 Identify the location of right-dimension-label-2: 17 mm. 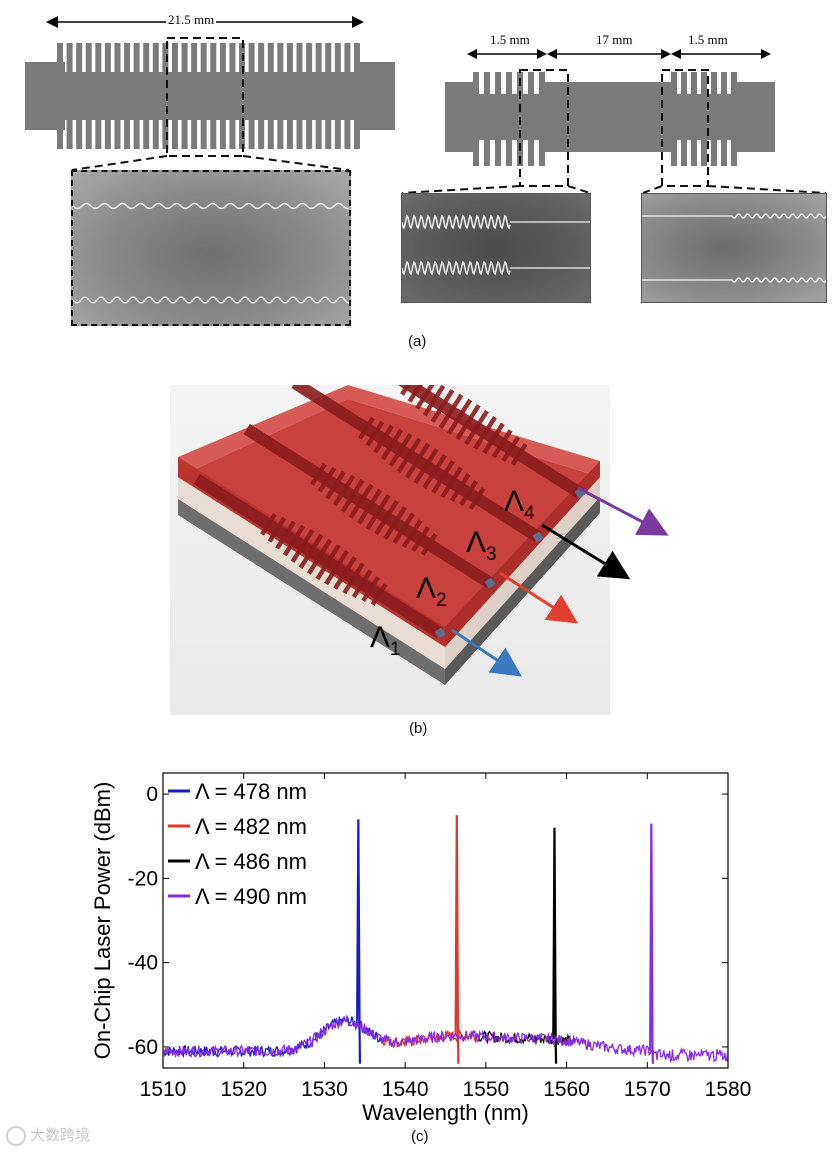
(614, 39).